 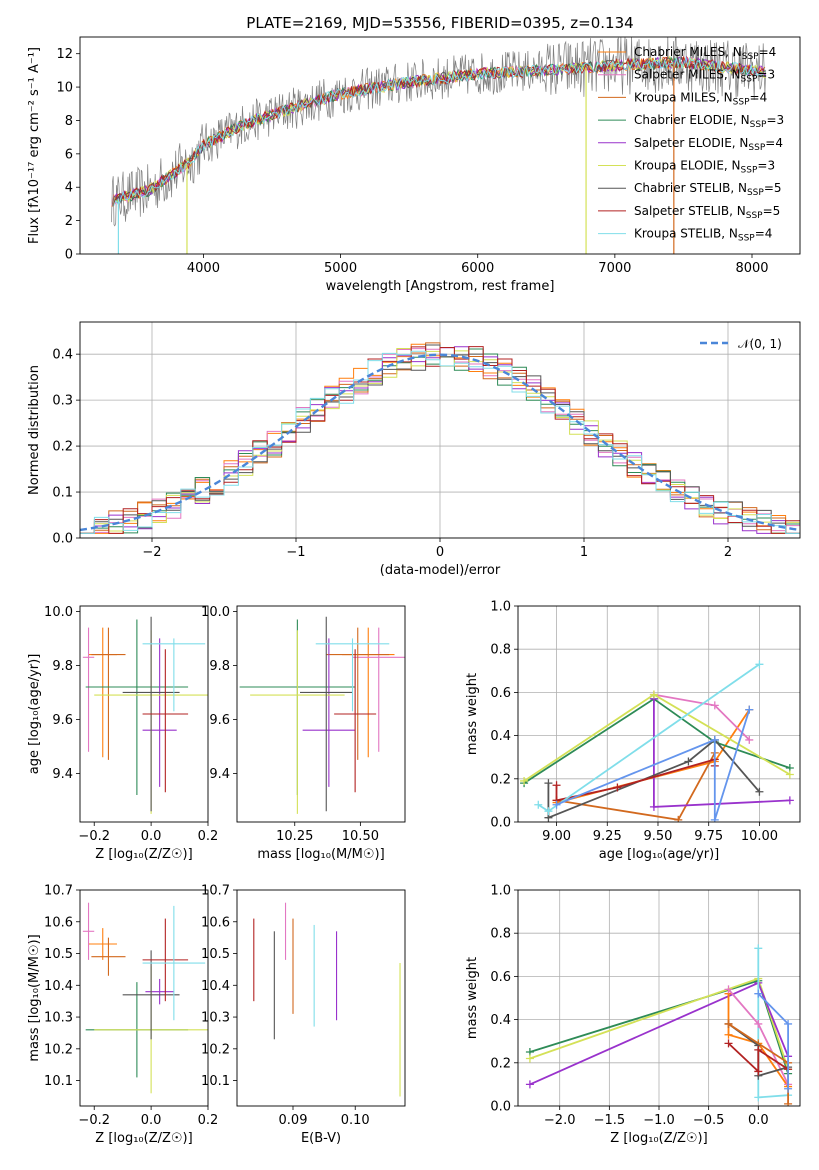 What do you see at coordinates (327, 999) in the screenshot?
I see `mass-vs-EBV-plot-area` at bounding box center [327, 999].